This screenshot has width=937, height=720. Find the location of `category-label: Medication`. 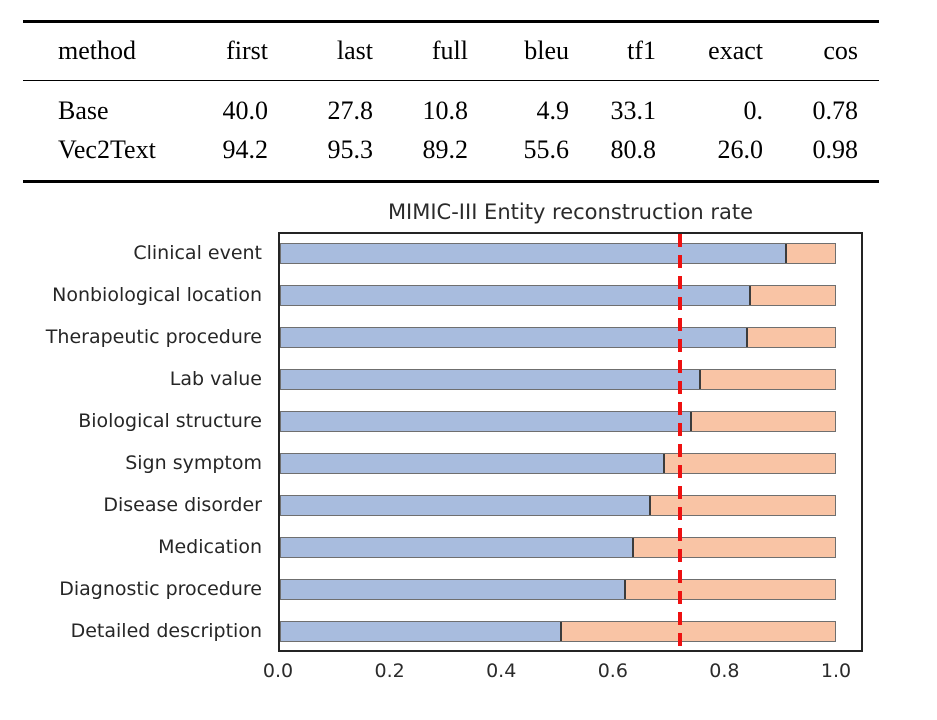

category-label: Medication is located at coordinates (210, 546).